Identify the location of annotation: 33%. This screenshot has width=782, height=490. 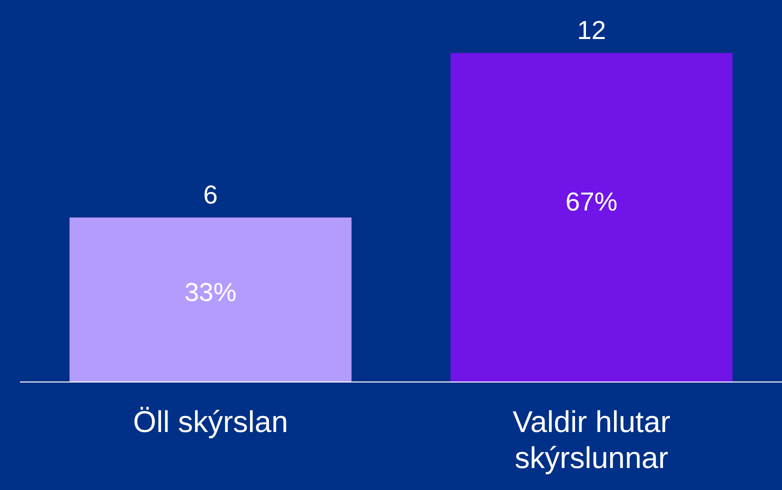
(210, 291).